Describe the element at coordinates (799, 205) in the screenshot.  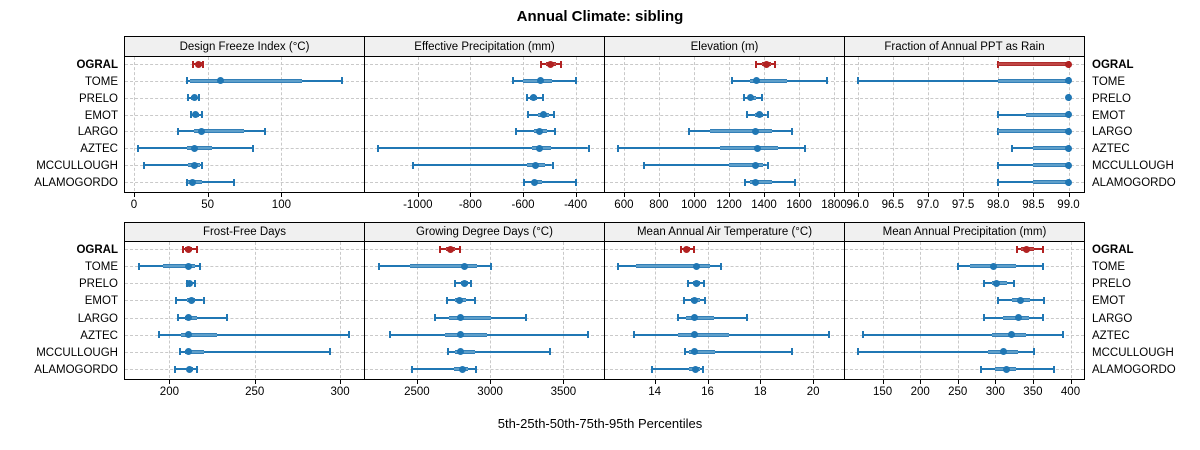
I see `axis-tick-label: 1600` at that location.